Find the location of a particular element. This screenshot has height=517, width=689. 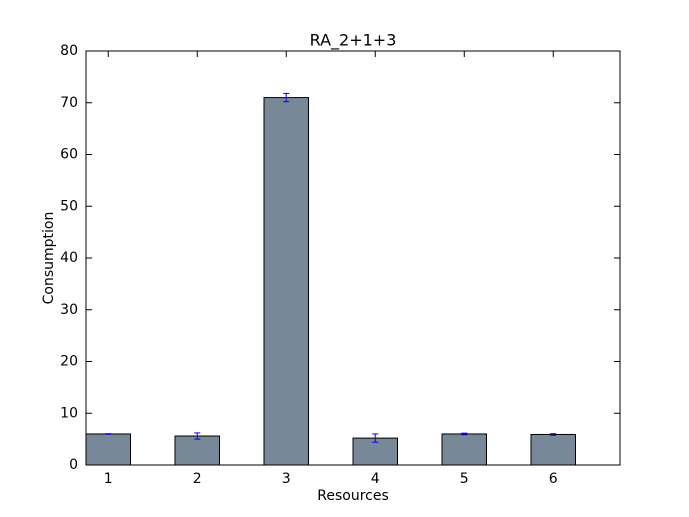

y-tick-label: 40 is located at coordinates (69, 258).